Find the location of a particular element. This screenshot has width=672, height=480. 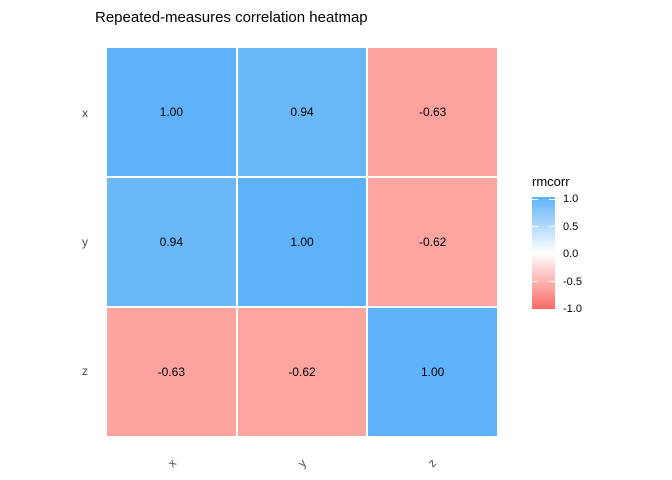

x-axis-label: z is located at coordinates (432, 463).